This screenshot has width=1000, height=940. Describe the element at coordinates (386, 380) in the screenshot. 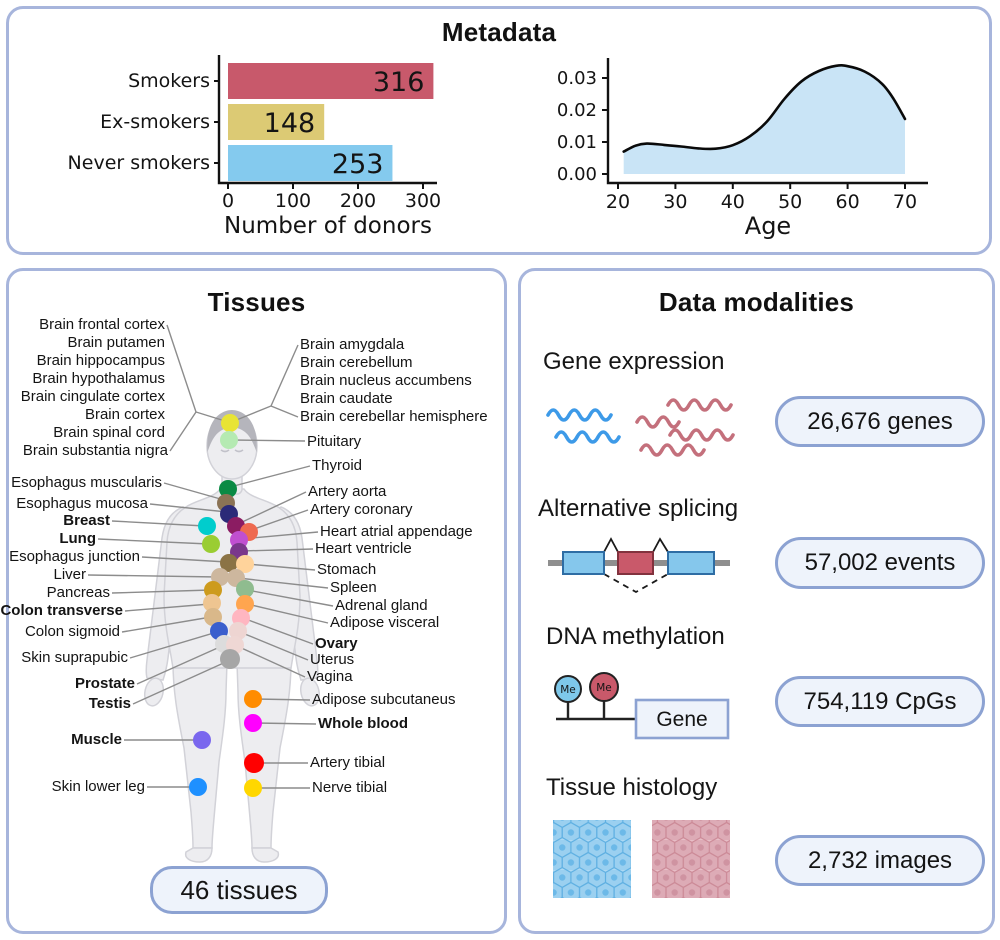

I see `tissue-label-brain-nucleus-accumbens: Brain nucleus accumbens` at that location.